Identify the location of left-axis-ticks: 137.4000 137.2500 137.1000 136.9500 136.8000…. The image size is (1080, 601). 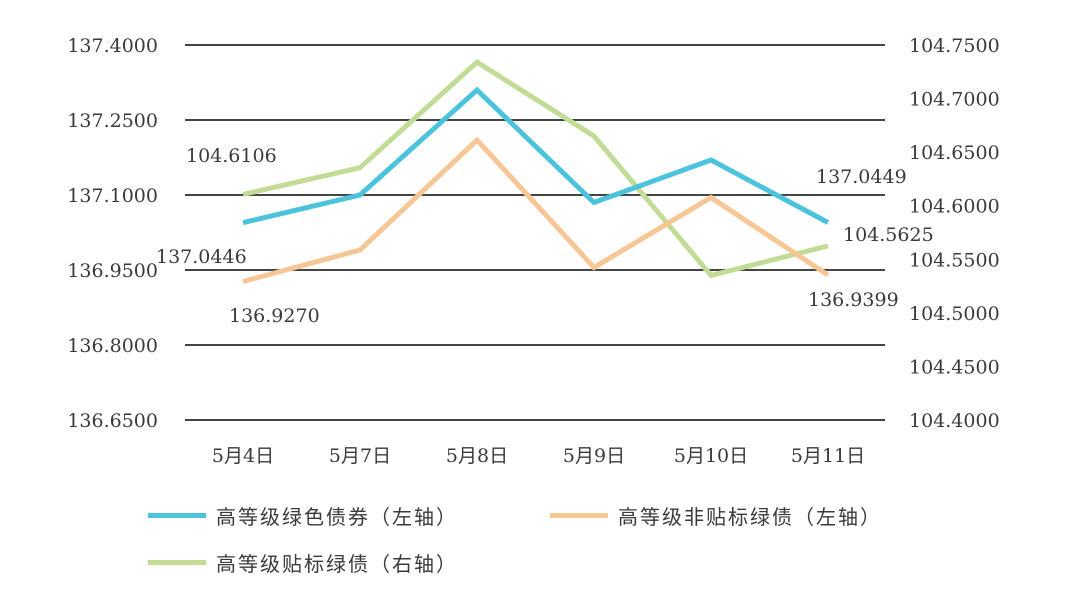
(112, 233).